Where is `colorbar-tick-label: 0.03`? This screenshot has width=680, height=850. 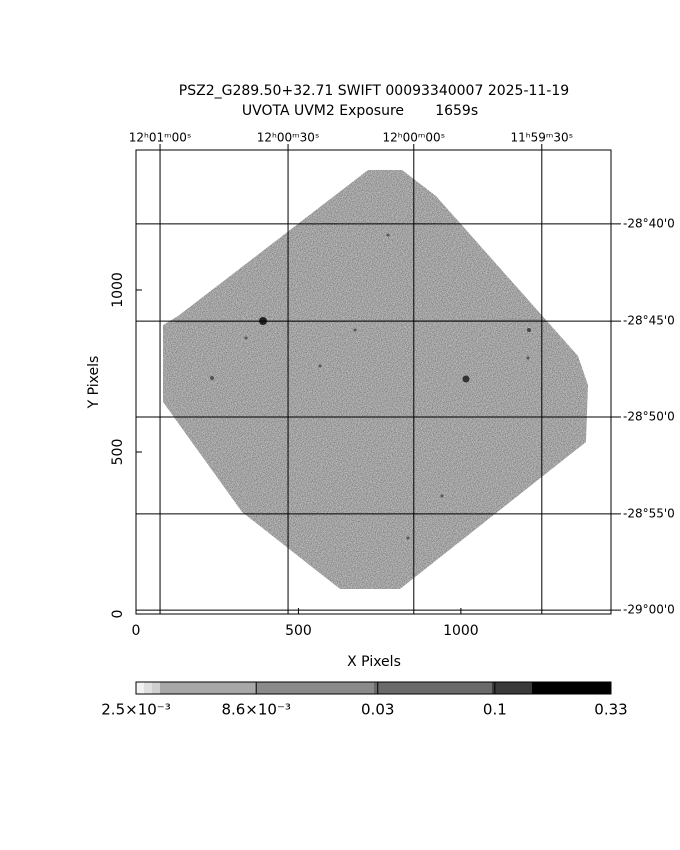 colorbar-tick-label: 0.03 is located at coordinates (377, 710).